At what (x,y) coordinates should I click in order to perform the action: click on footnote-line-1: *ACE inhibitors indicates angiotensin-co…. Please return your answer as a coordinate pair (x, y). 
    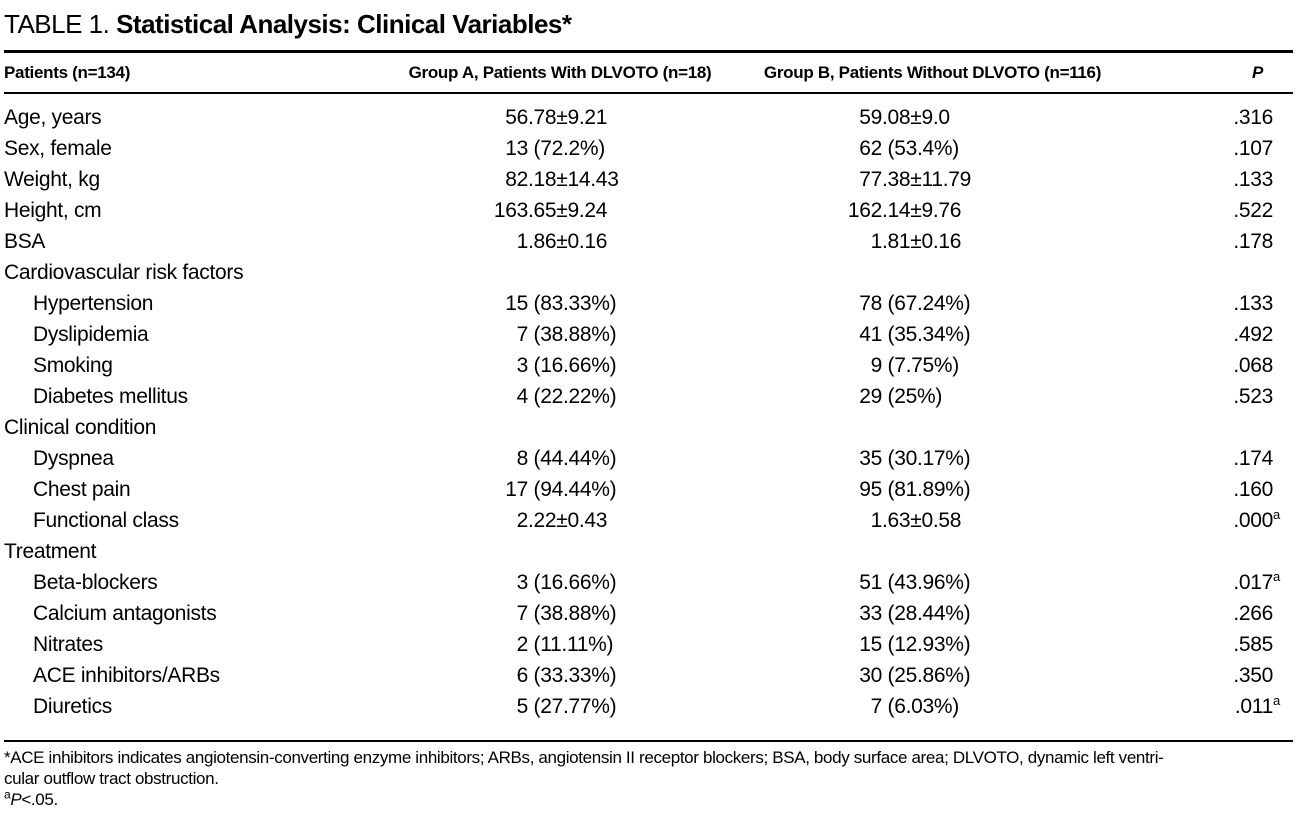
    Looking at the image, I should click on (584, 757).